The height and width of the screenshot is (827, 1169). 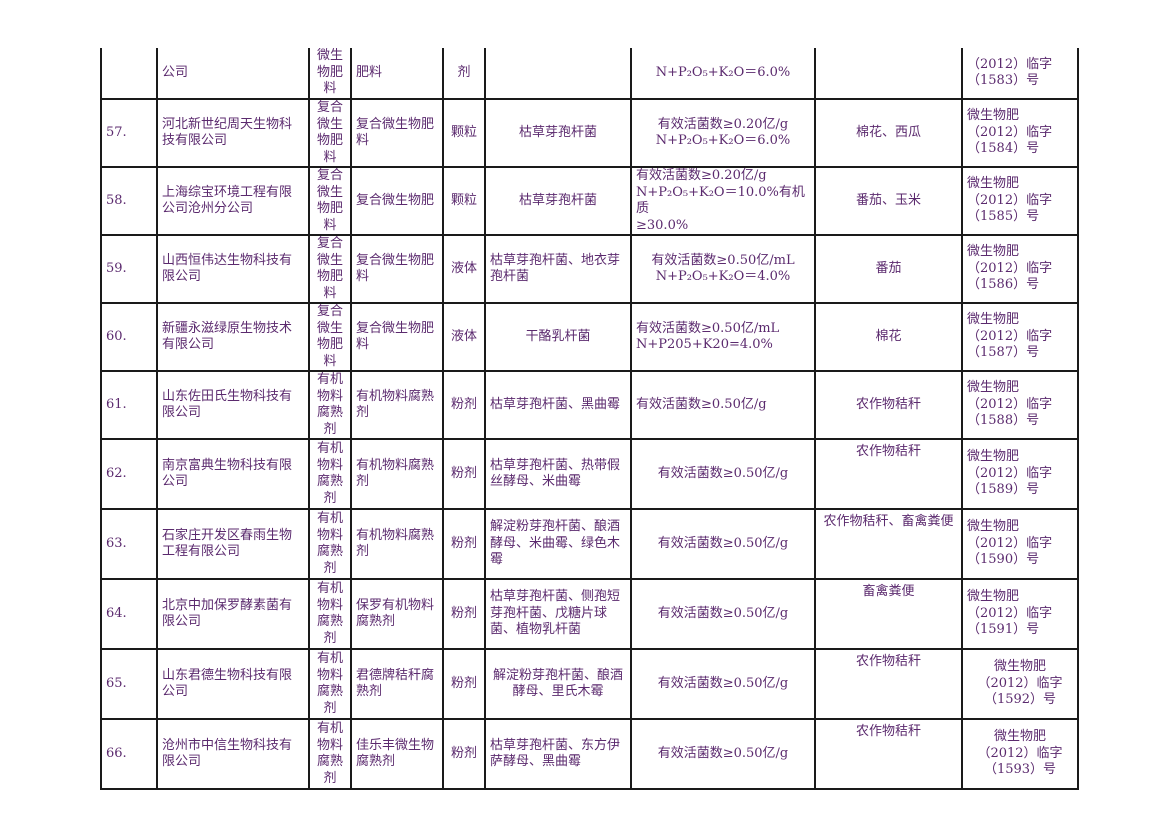 I want to click on registration-number: 微生物肥 （2012）临字 （1590）号, so click(x=1020, y=544).